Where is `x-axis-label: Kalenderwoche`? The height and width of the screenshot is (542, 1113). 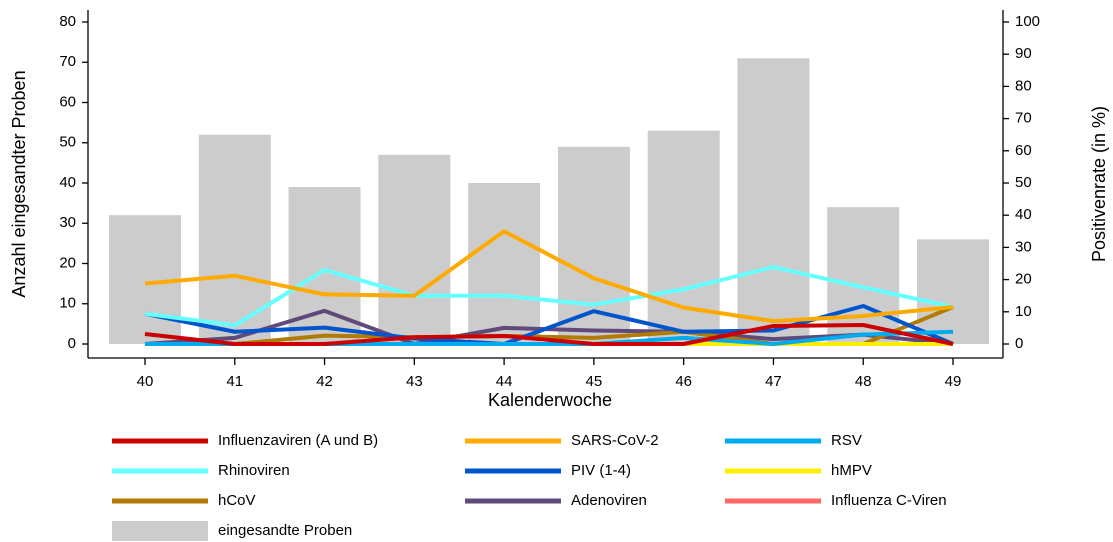
x-axis-label: Kalenderwoche is located at coordinates (550, 400).